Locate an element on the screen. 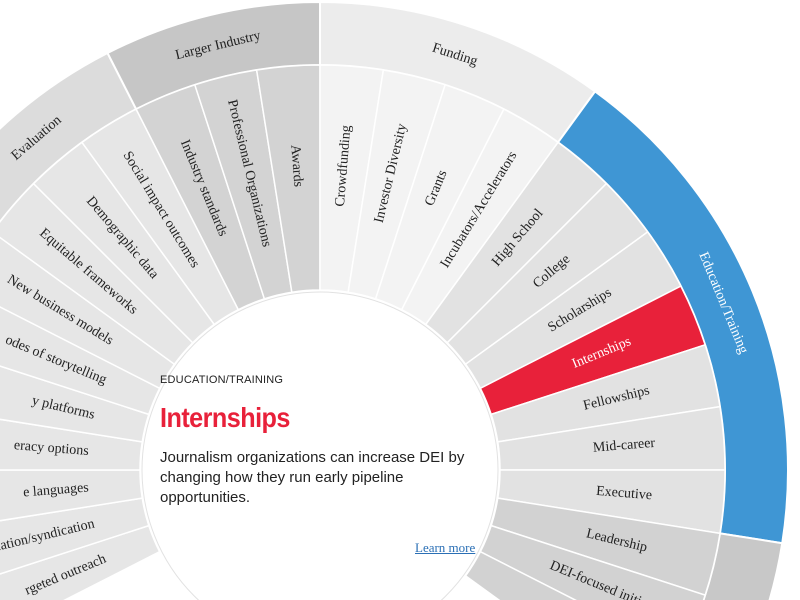 This screenshot has width=800, height=600. learn-more-link: Learn more is located at coordinates (445, 547).